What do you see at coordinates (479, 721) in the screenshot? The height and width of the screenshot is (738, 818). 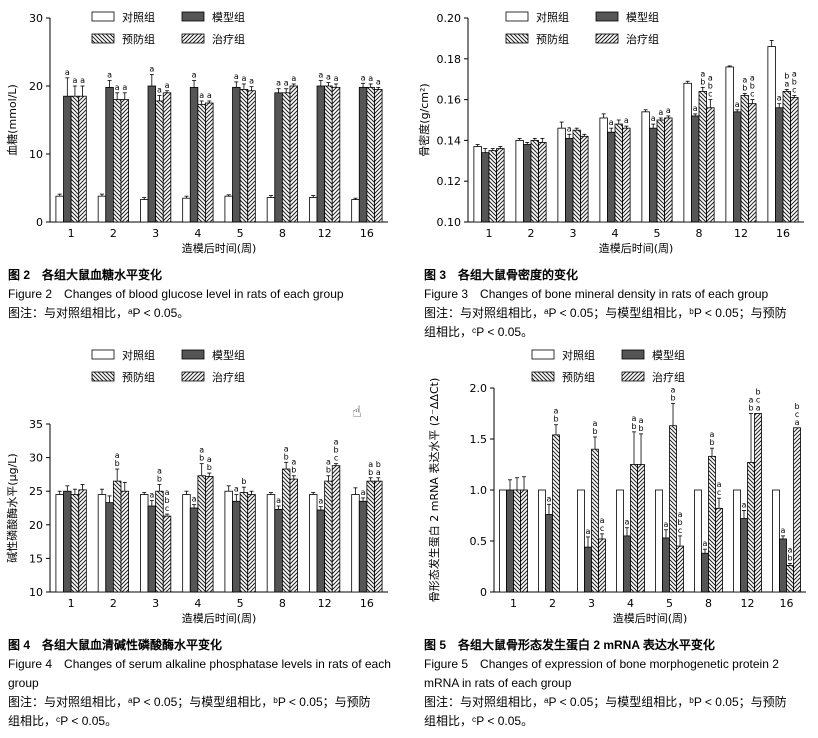 I see `figure-5-note-line-2: 组相比，ᶜP < 0.05。` at bounding box center [479, 721].